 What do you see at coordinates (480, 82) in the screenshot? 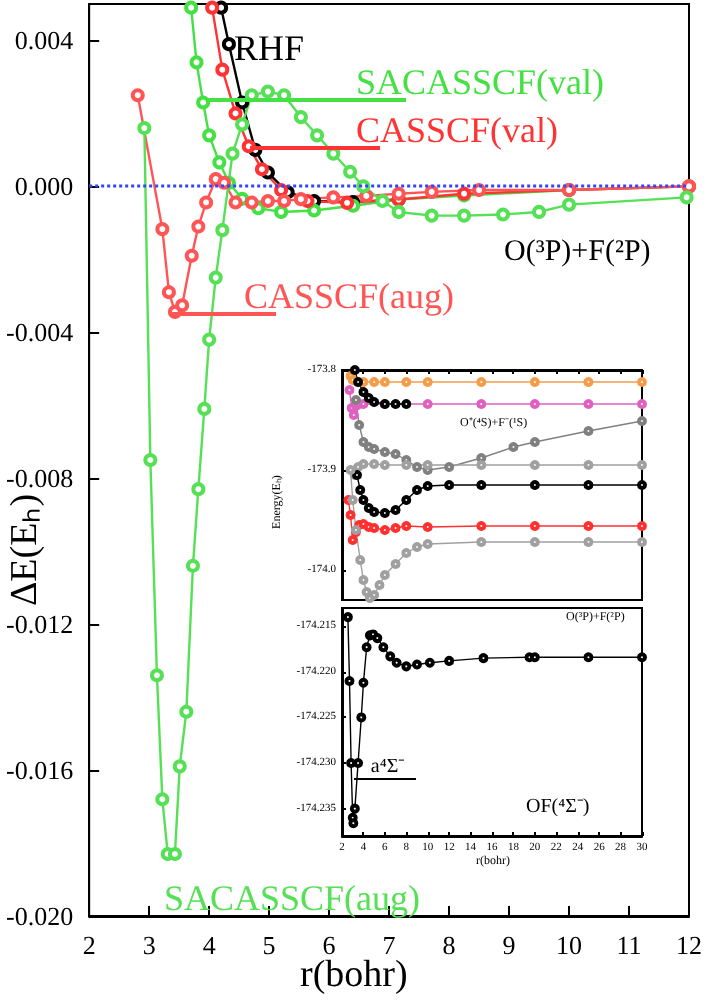
I see `text: SACASSCF(val)` at bounding box center [480, 82].